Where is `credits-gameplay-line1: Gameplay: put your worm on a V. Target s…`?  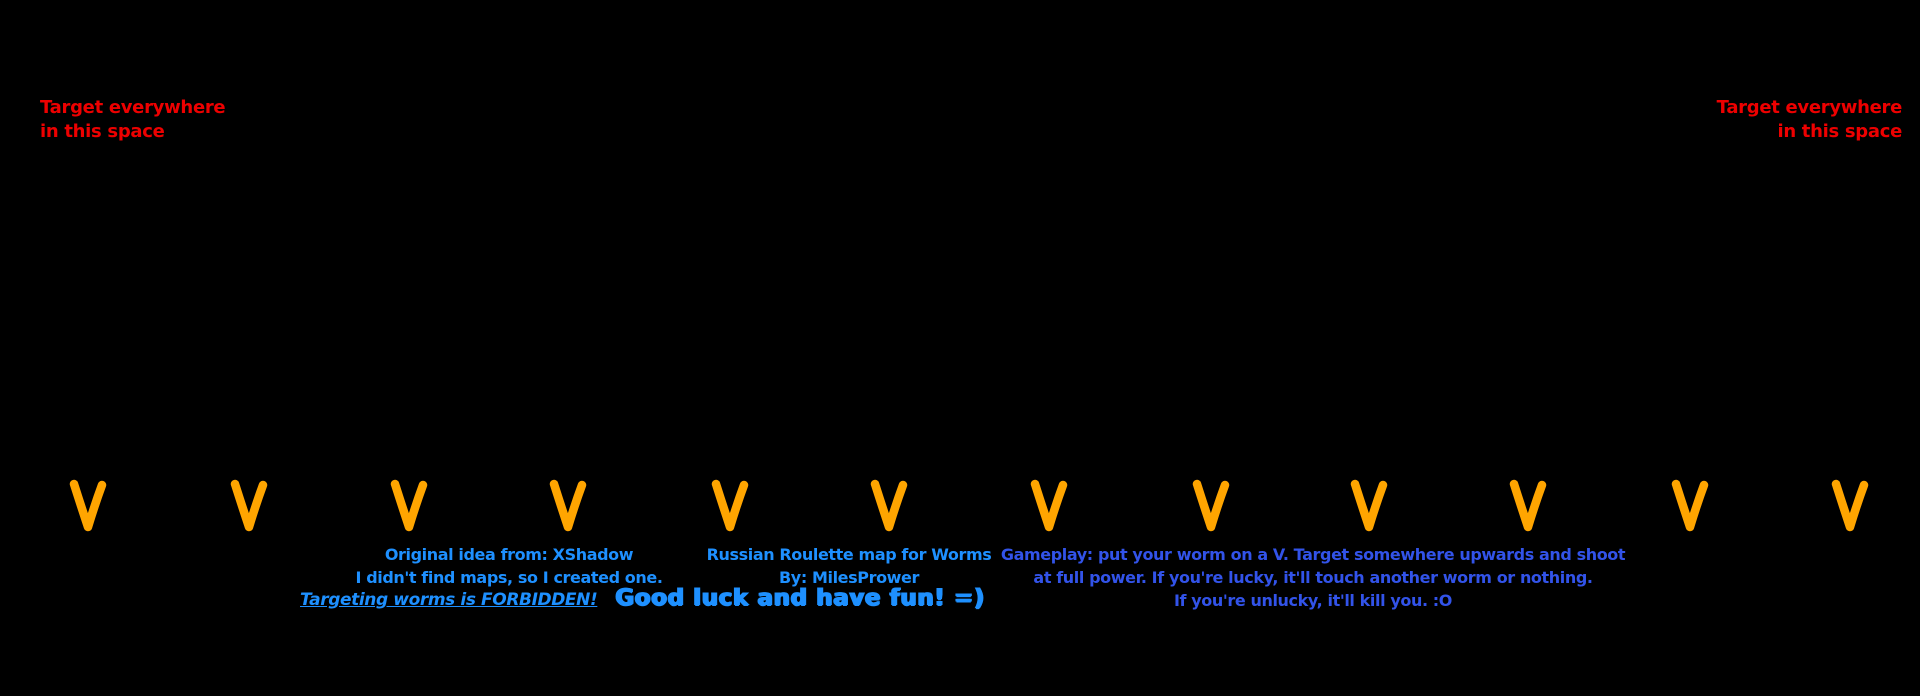
credits-gameplay-line1: Gameplay: put your worm on a V. Target s… is located at coordinates (1313, 554).